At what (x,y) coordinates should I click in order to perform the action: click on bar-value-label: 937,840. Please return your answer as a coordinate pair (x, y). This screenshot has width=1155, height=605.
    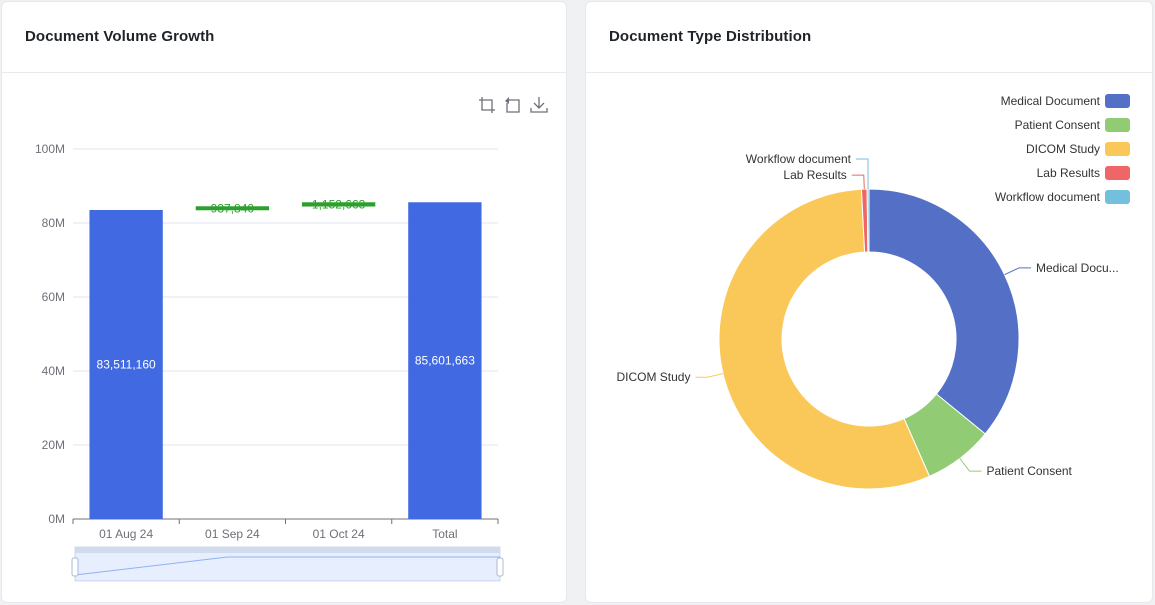
    Looking at the image, I should click on (233, 208).